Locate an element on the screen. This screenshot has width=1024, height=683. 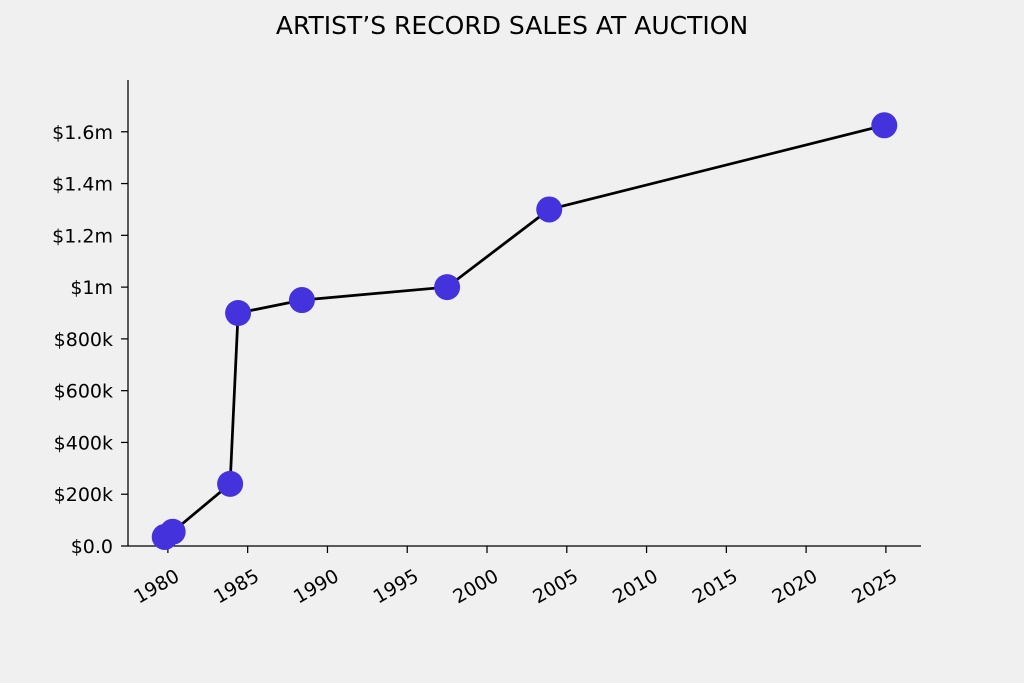
y-tick-label: $0.0 is located at coordinates (92, 547).